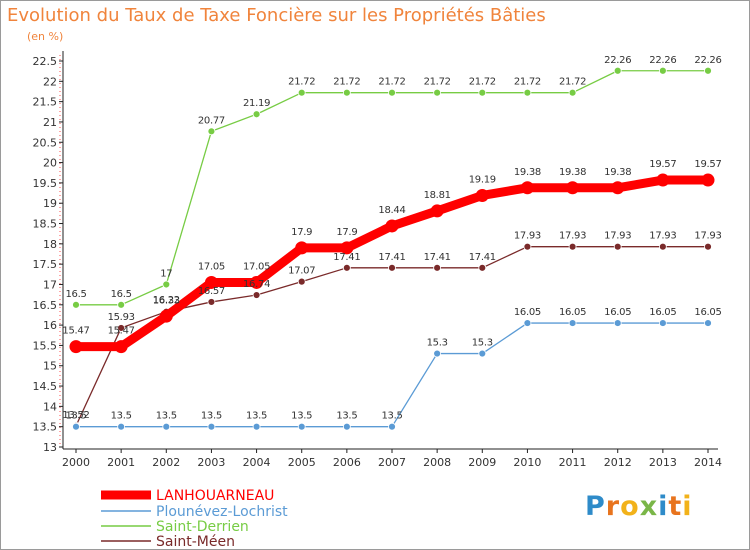 This screenshot has width=750, height=550. I want to click on legend-label: LANHOUARNEAU, so click(215, 496).